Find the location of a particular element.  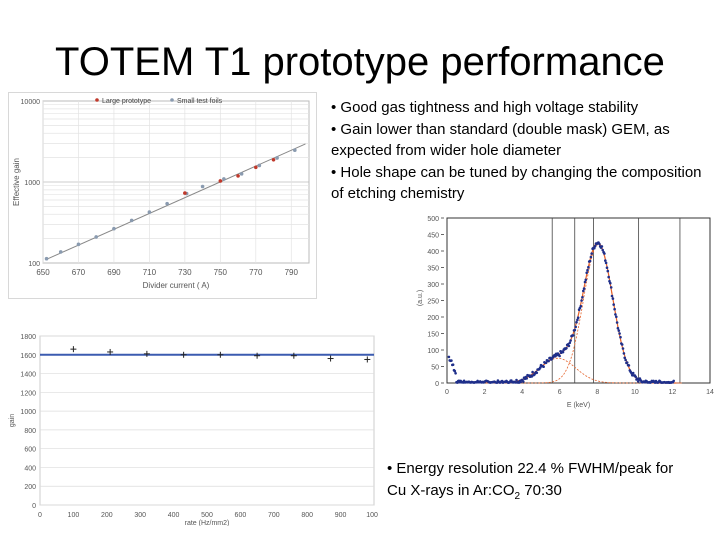

x-axis-label: Divider current ( A) is located at coordinates (176, 285).